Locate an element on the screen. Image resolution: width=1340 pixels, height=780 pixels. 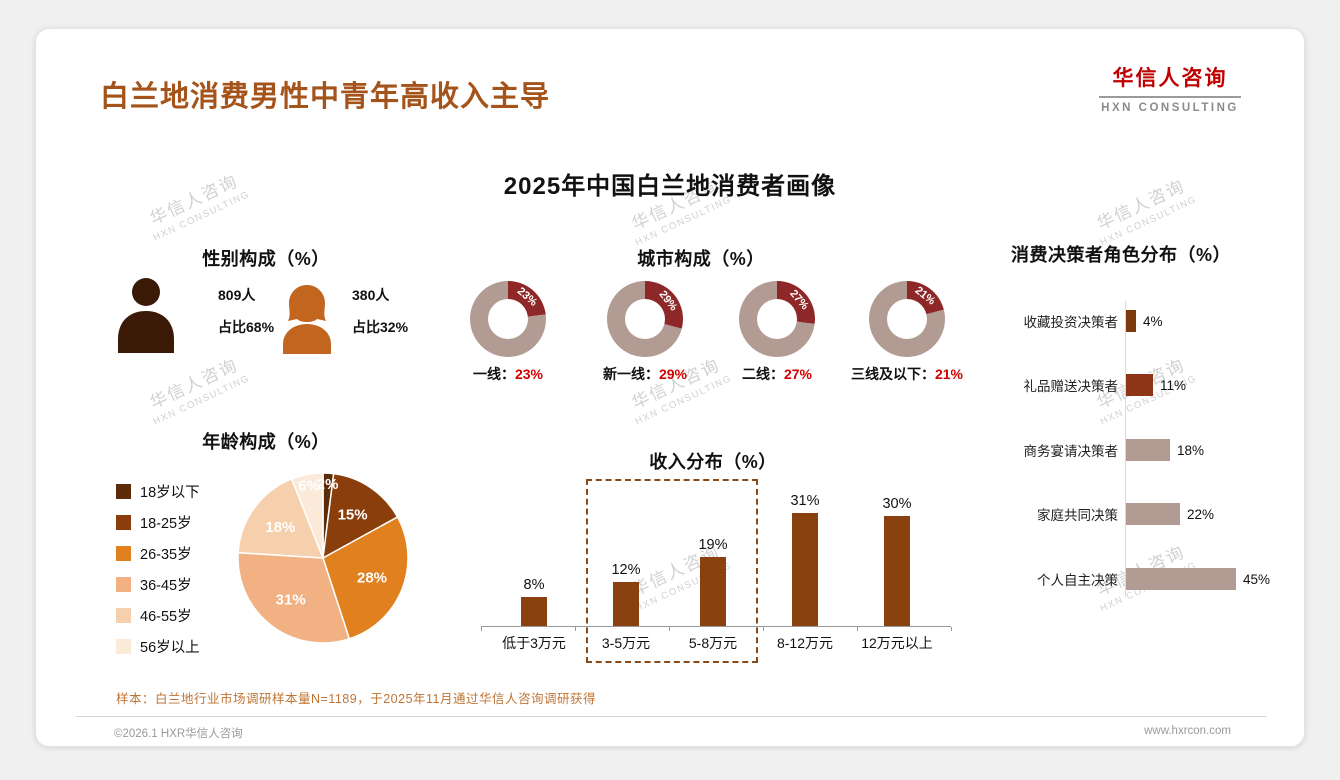
company-logo: 华信人咨询 HXN CONSULTING is located at coordinates (1170, 88).